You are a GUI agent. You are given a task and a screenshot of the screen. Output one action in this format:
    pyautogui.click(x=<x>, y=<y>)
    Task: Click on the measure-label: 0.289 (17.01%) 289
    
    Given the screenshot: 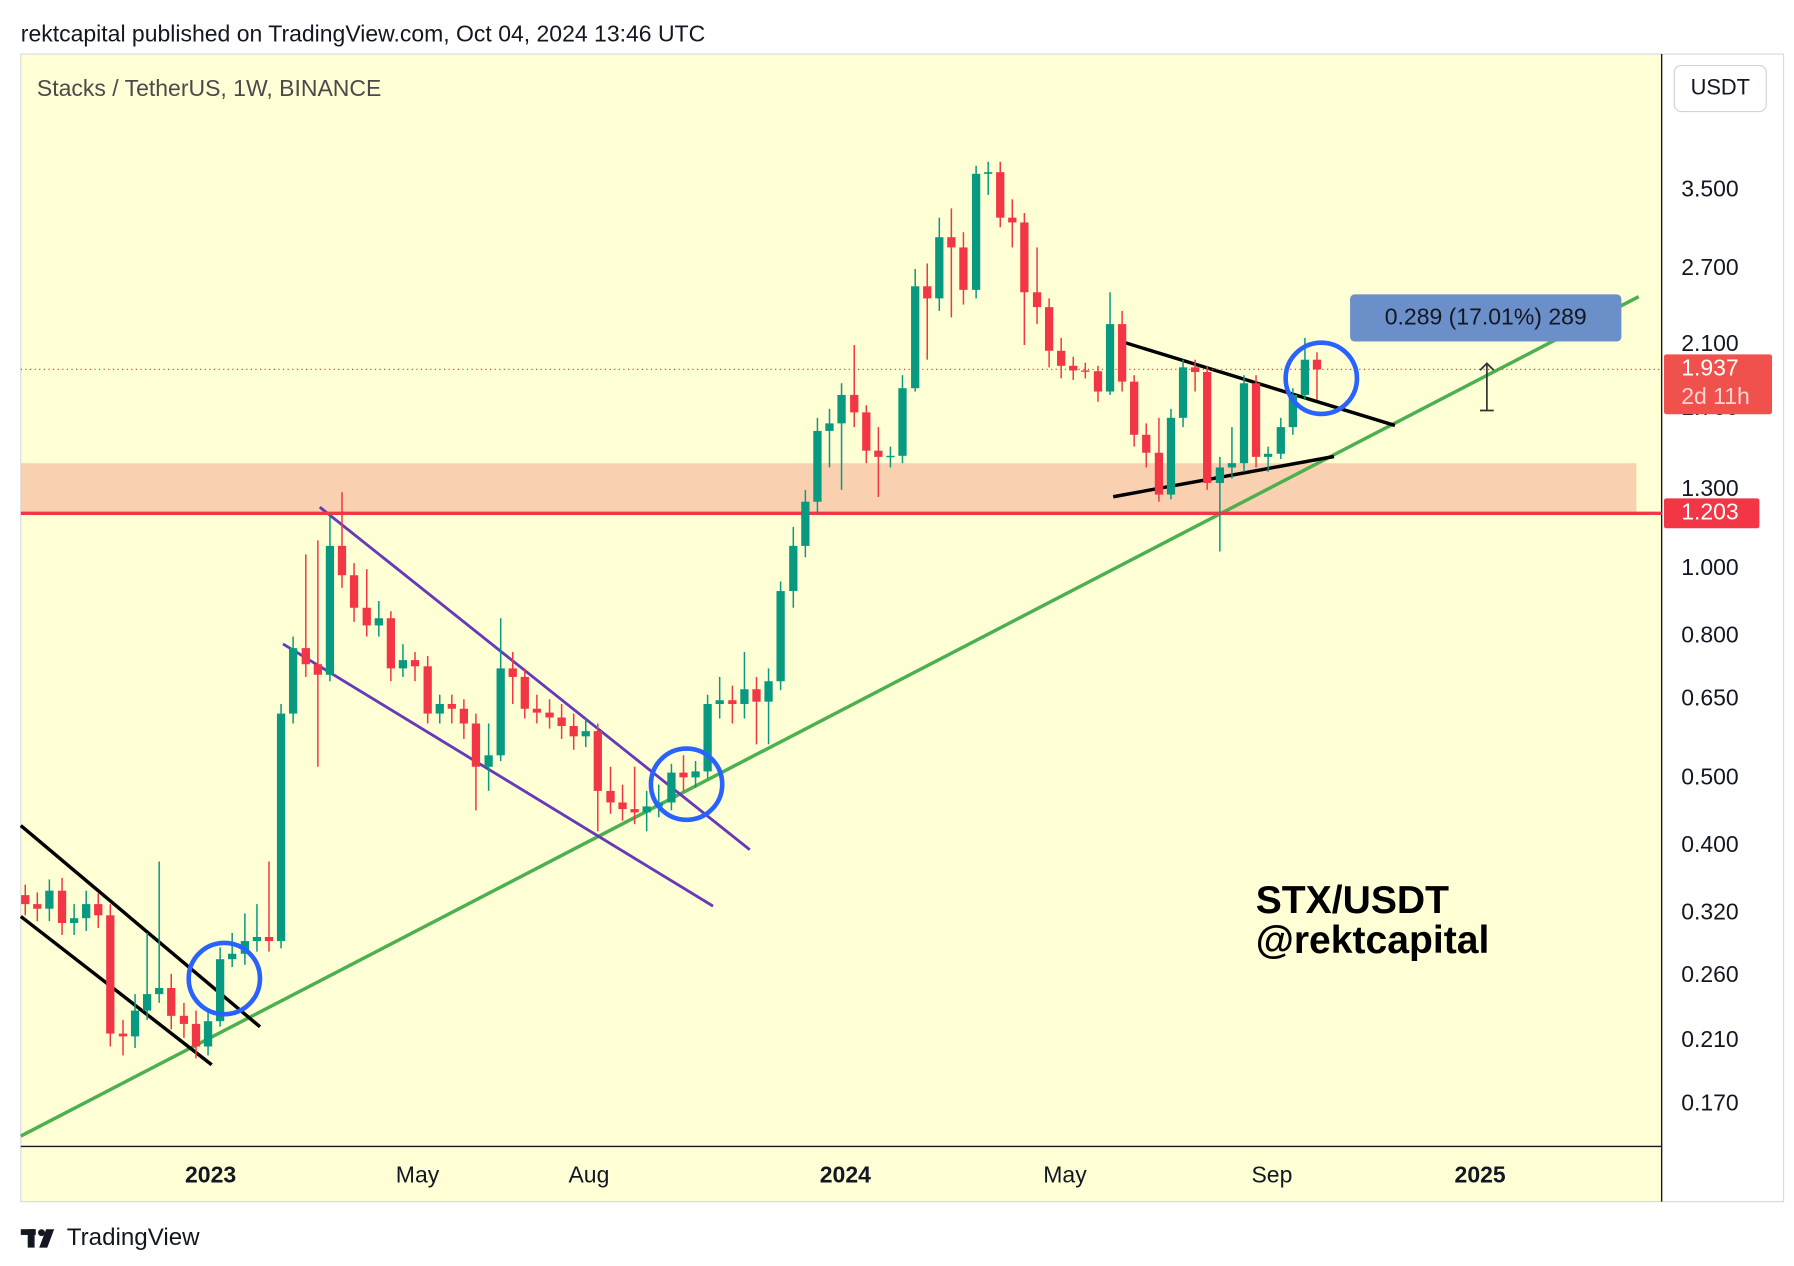 What is the action you would take?
    pyautogui.click(x=1486, y=317)
    